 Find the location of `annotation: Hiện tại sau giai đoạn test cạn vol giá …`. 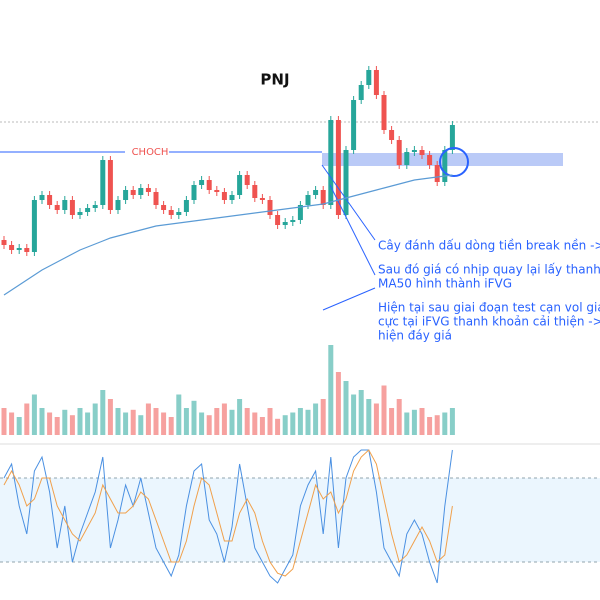

annotation: Hiện tại sau giai đoạn test cạn vol giá … is located at coordinates (489, 308).